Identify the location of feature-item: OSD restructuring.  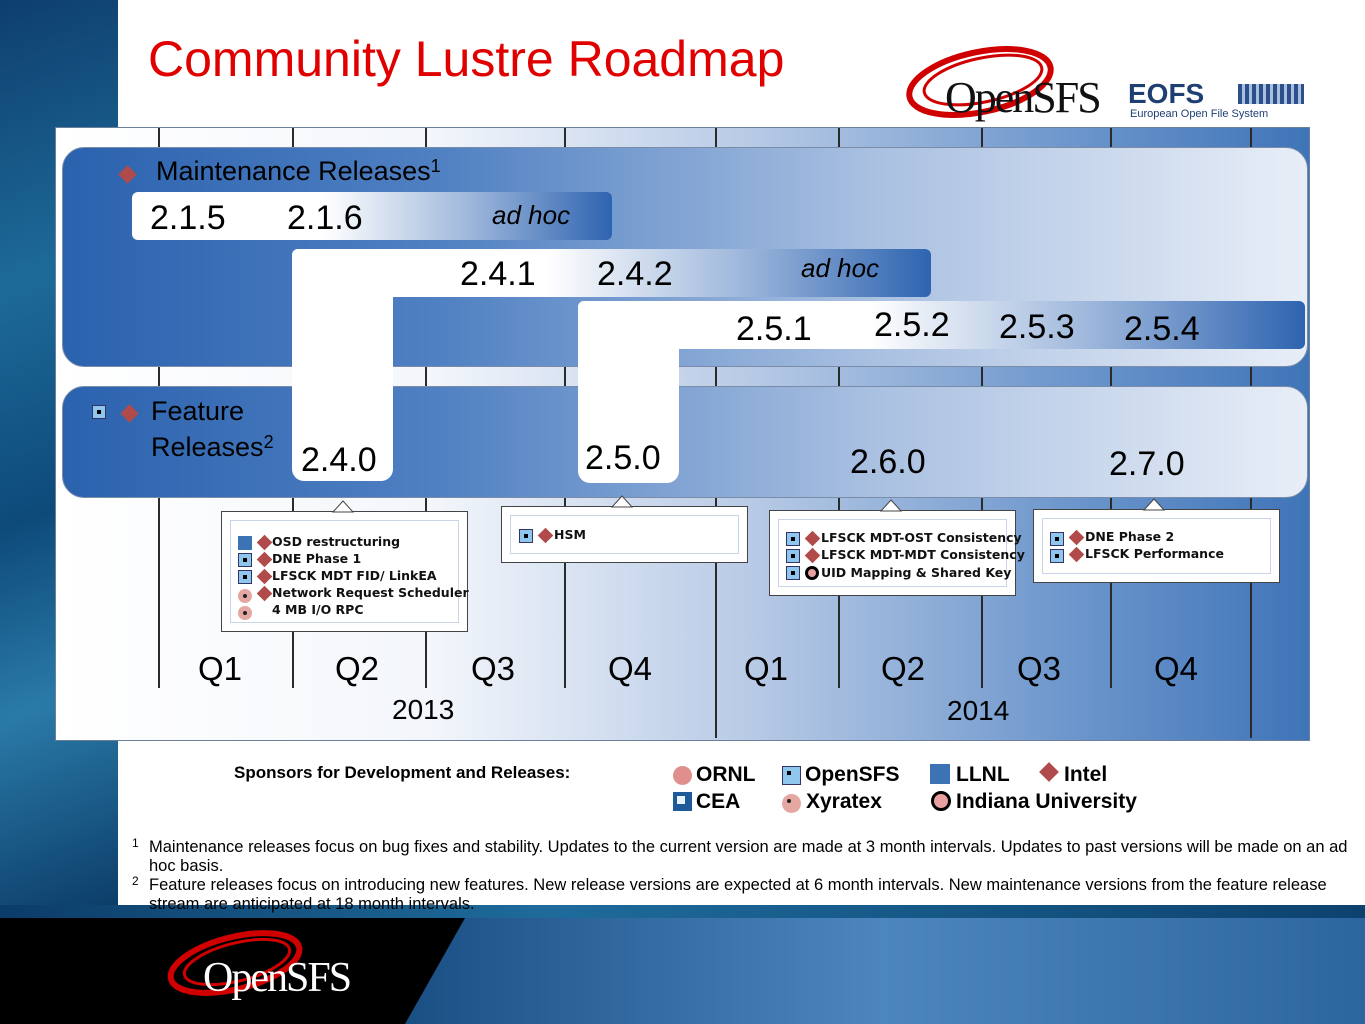
(336, 541).